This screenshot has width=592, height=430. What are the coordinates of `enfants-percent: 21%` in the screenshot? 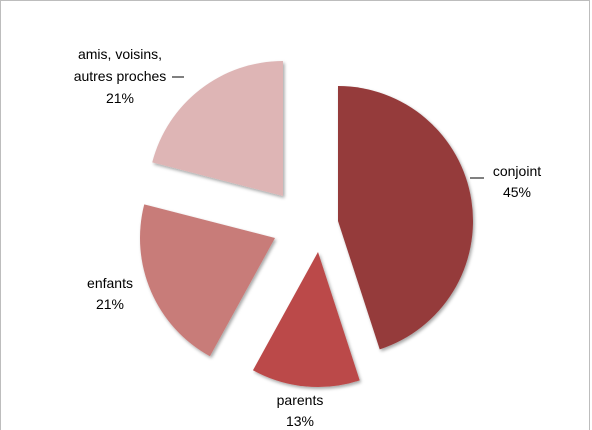 It's located at (110, 304).